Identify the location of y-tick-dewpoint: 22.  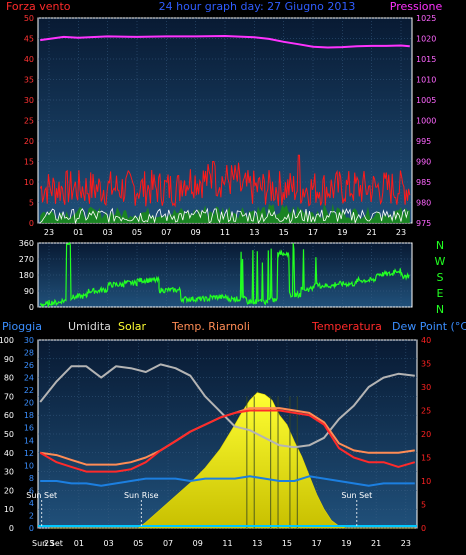
(29, 390).